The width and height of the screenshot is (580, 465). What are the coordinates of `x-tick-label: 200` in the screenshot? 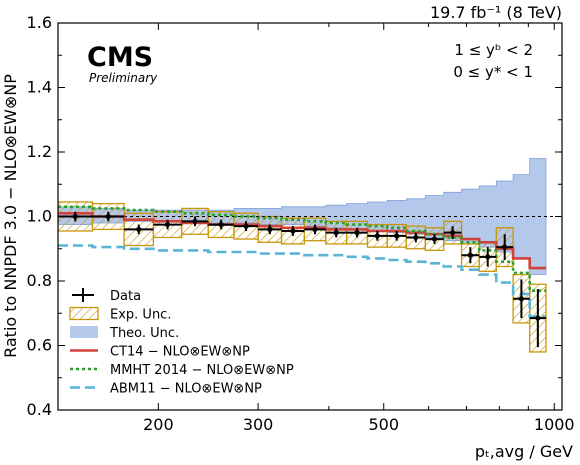 It's located at (158, 424).